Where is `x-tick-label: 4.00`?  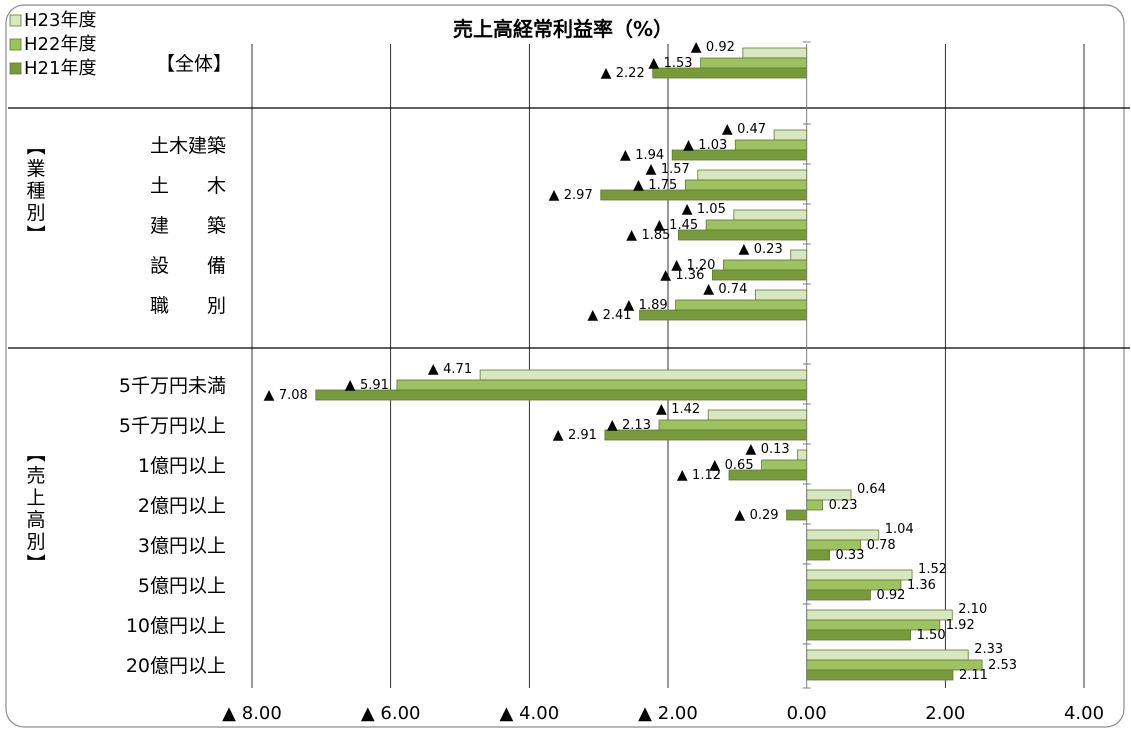 x-tick-label: 4.00 is located at coordinates (1084, 713).